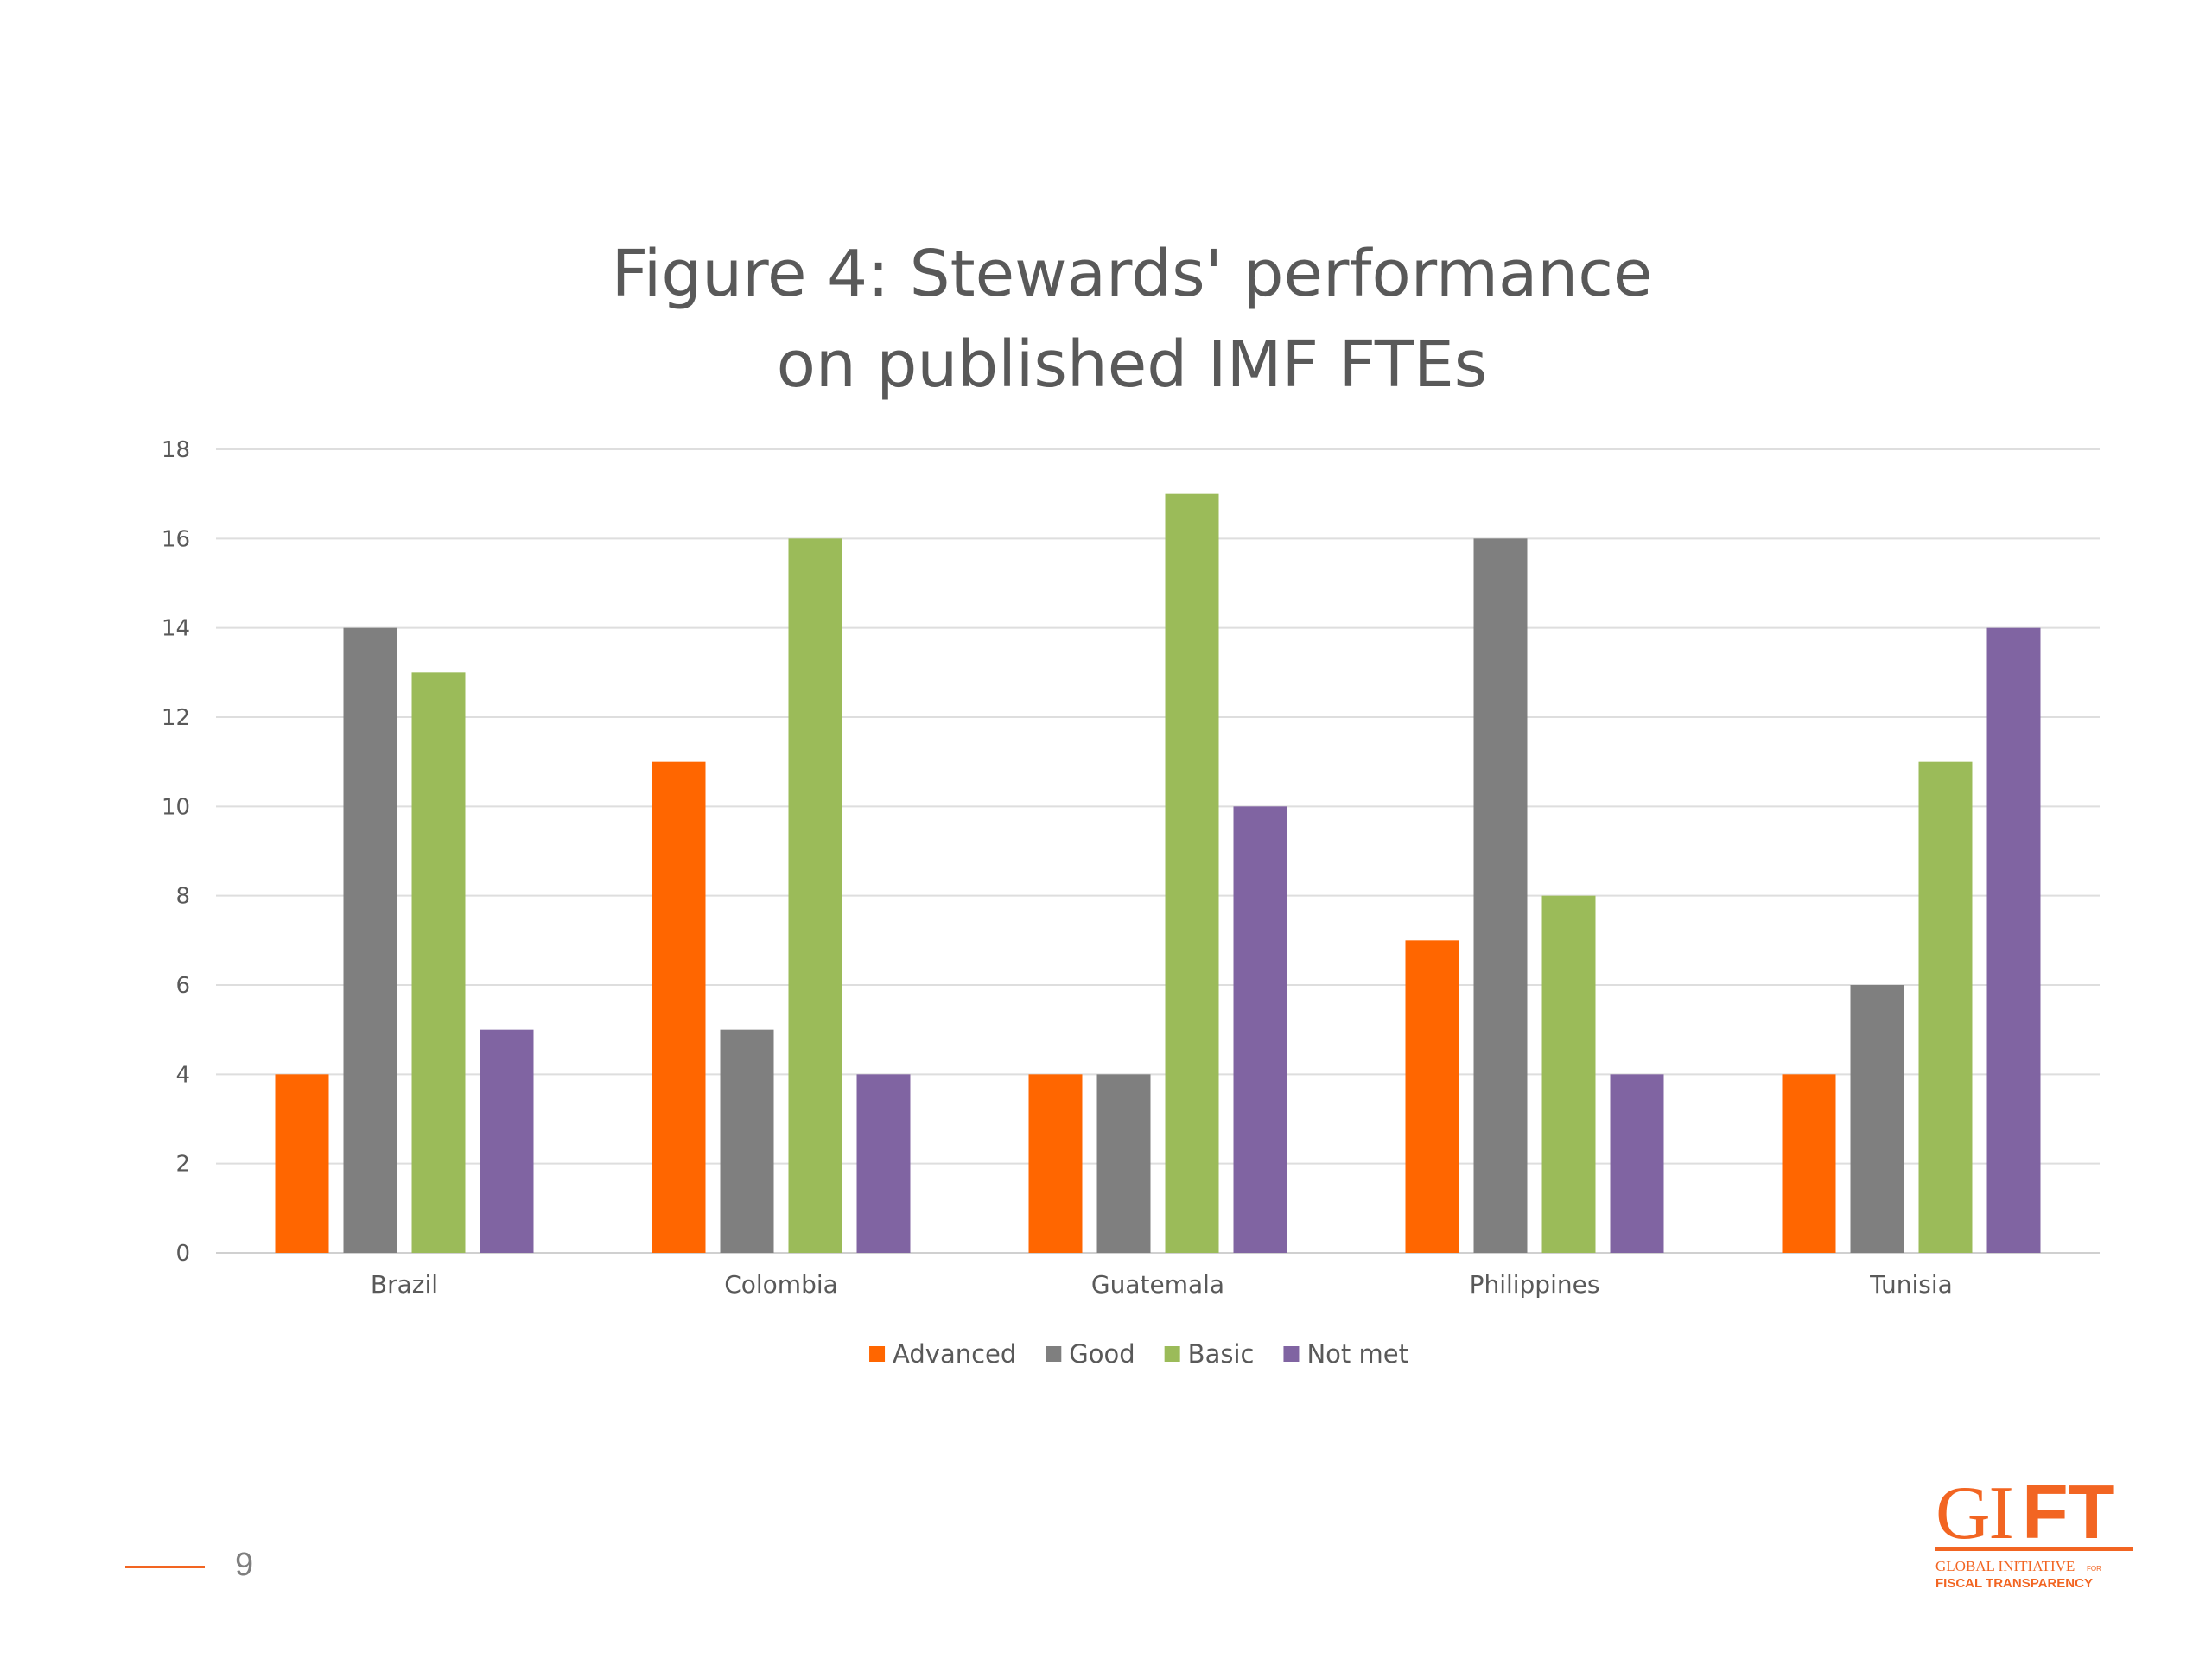 This screenshot has width=2212, height=1659. Describe the element at coordinates (1132, 364) in the screenshot. I see `chart-title-line-2: on published IMF FTEs` at that location.